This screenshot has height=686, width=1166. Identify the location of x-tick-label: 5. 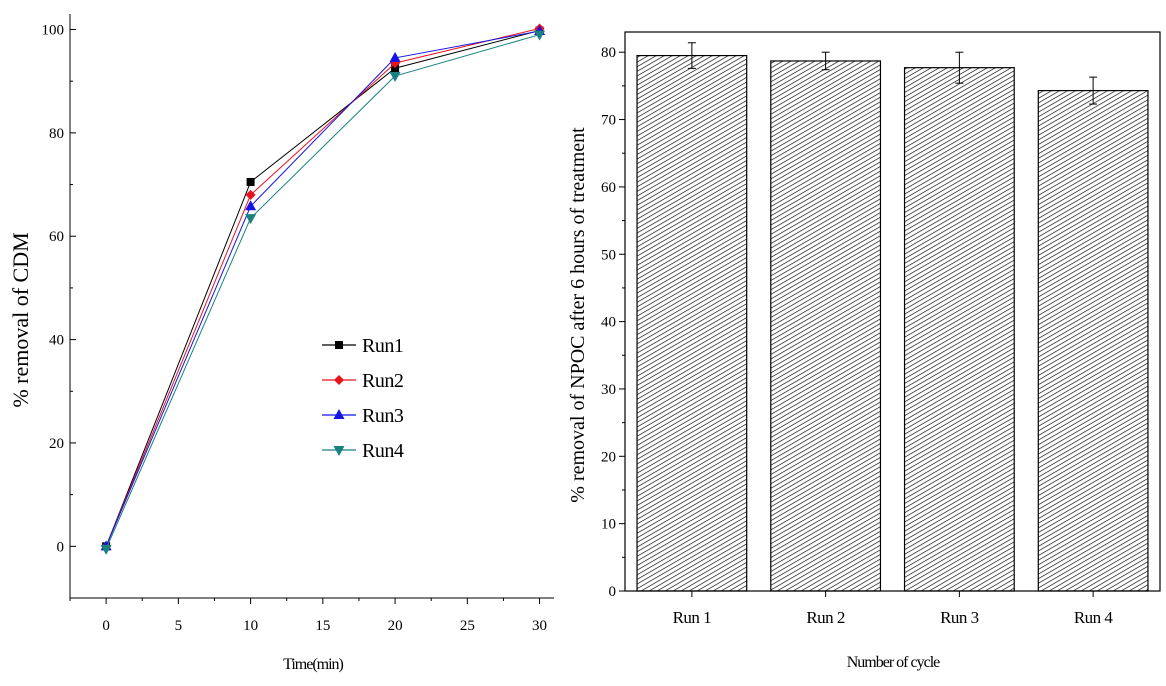
(179, 626).